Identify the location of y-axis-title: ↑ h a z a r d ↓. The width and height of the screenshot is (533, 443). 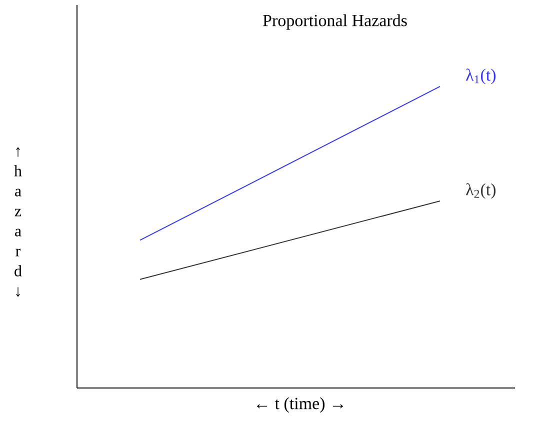
(18, 222).